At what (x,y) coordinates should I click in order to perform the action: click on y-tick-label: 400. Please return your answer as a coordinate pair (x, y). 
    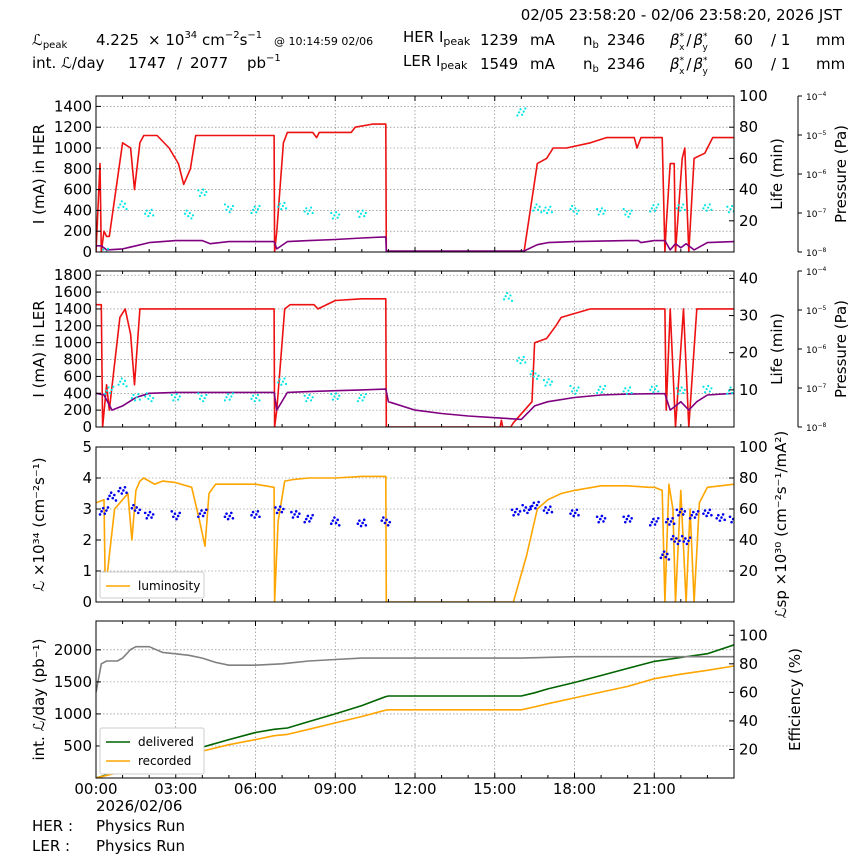
    Looking at the image, I should click on (77, 210).